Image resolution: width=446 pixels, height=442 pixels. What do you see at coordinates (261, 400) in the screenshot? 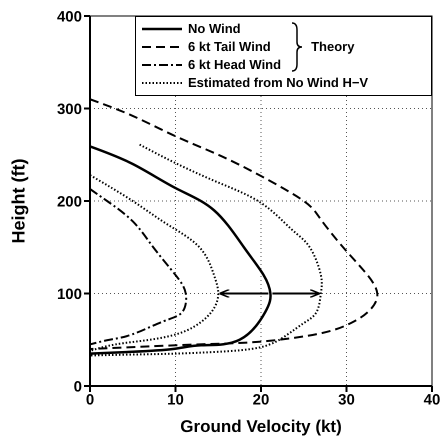
I see `x-tick-label: 20` at bounding box center [261, 400].